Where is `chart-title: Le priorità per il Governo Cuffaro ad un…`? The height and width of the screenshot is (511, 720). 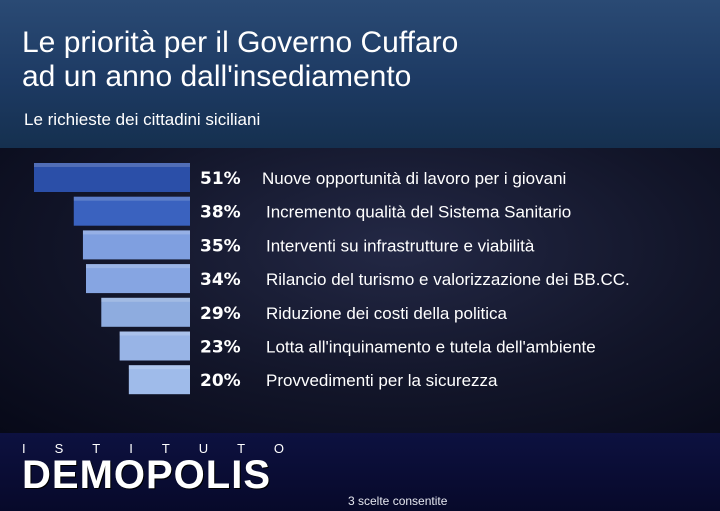 chart-title: Le priorità per il Governo Cuffaro ad un… is located at coordinates (362, 60).